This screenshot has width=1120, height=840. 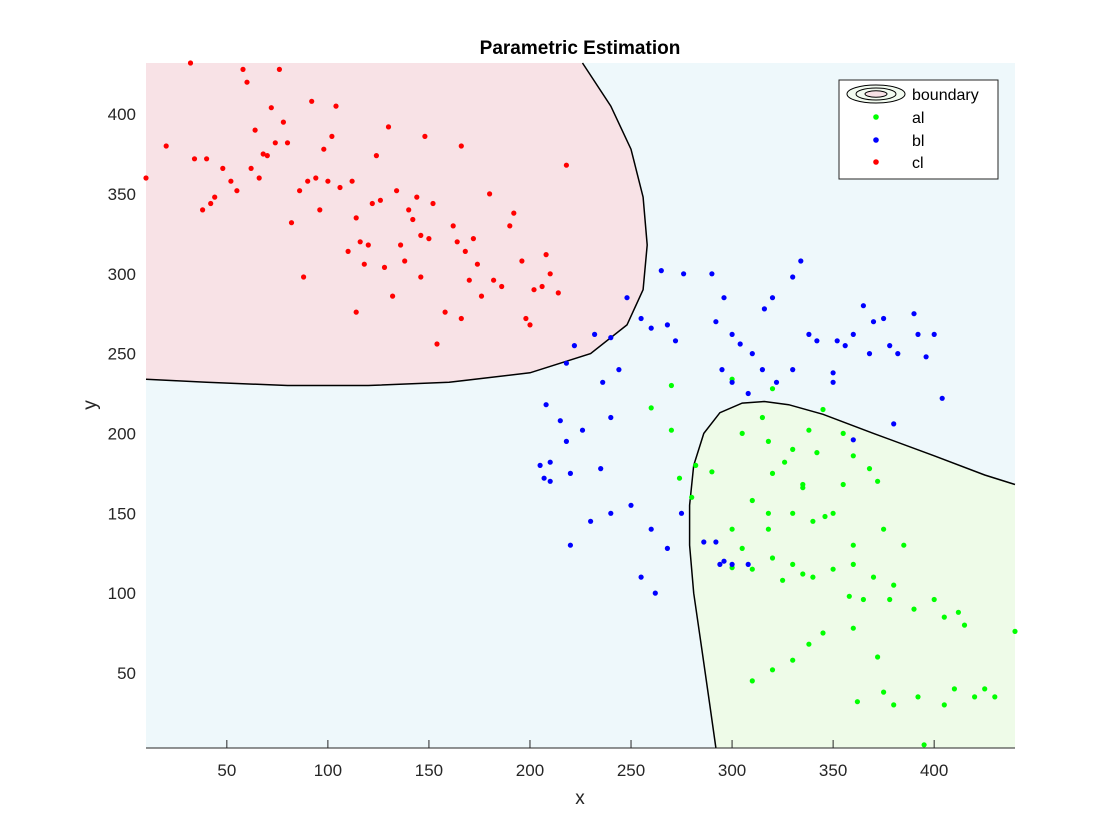 What do you see at coordinates (580, 798) in the screenshot?
I see `x-axis-label: x` at bounding box center [580, 798].